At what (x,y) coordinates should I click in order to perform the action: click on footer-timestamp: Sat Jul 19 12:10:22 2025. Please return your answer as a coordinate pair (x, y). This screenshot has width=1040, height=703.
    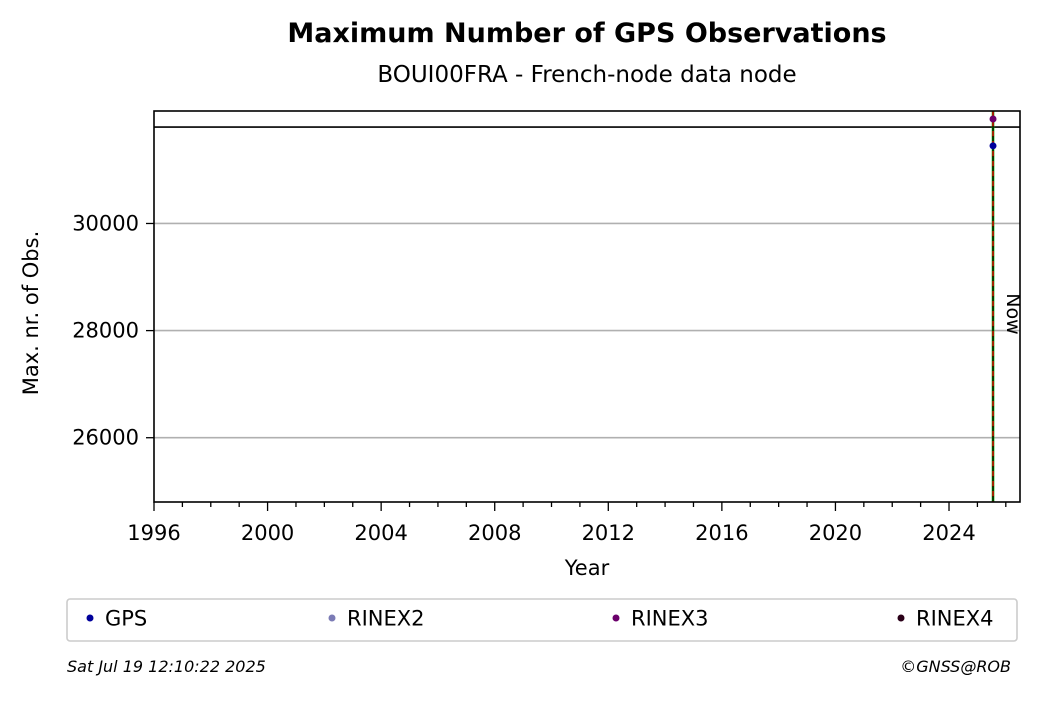
    Looking at the image, I should click on (166, 666).